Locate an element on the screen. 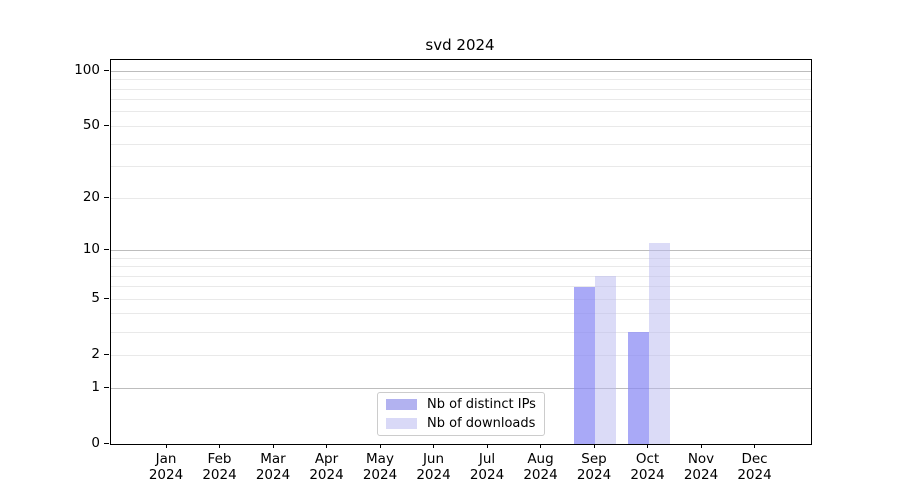 This screenshot has height=500, width=900. x-axis-tick-label: Jun 2024 is located at coordinates (434, 467).